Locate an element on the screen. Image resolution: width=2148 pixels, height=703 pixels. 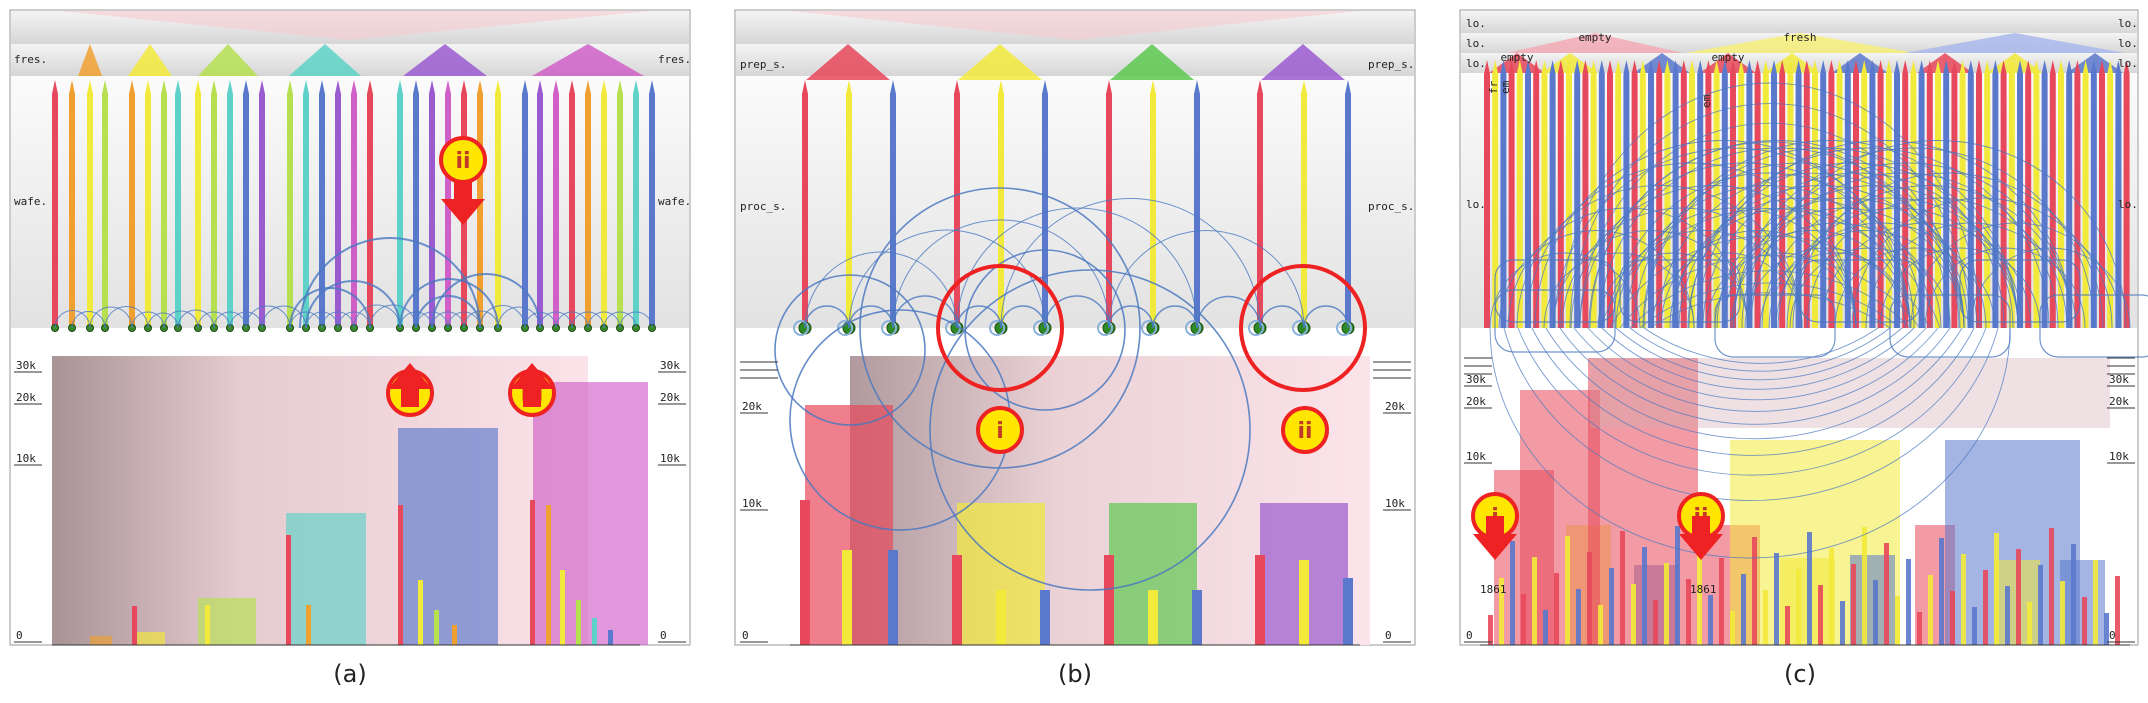
panel-b-marker-ii-circle is located at coordinates (1305, 430).